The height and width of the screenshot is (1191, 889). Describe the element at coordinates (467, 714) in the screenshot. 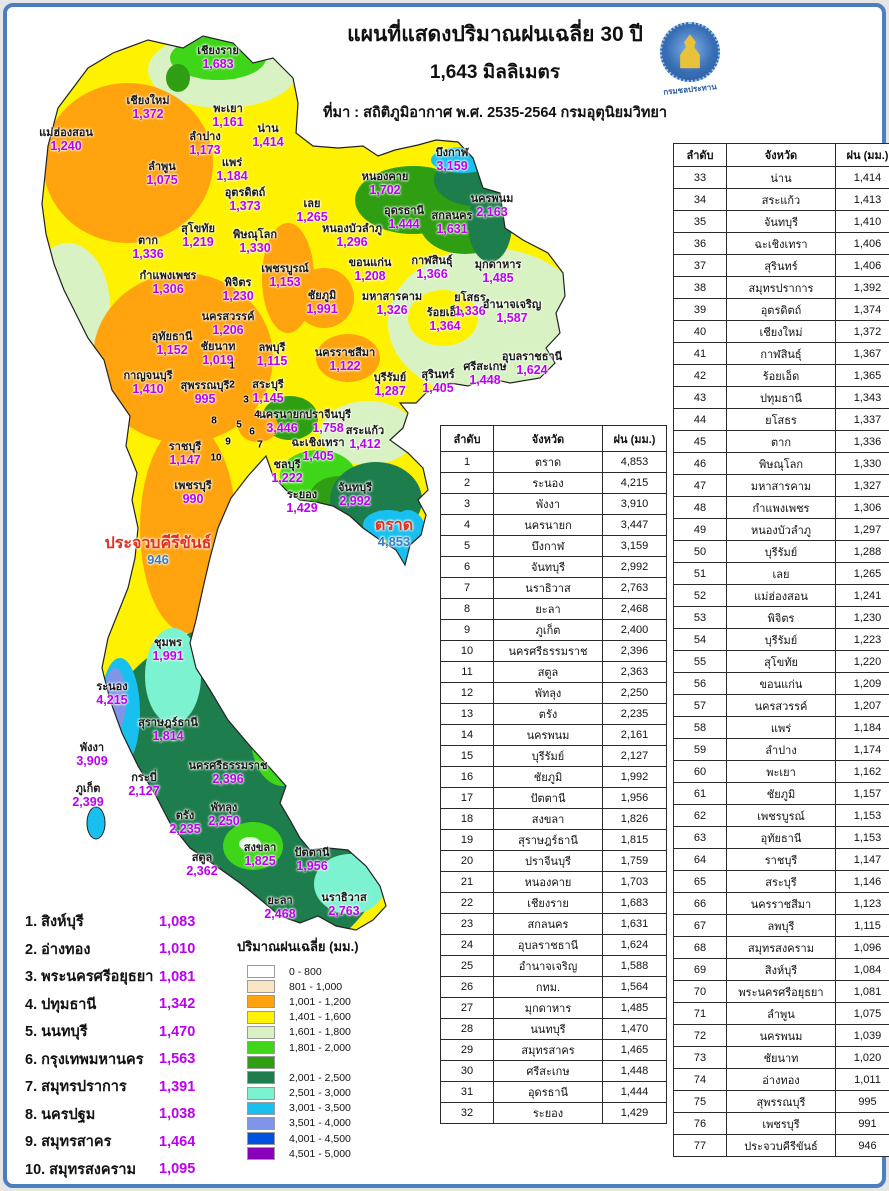

I see `cell-rank: 13` at that location.